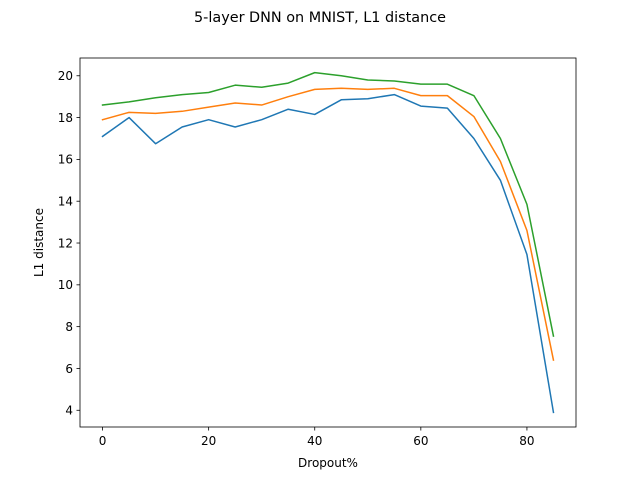  What do you see at coordinates (526, 441) in the screenshot?
I see `x-tick-label: 80` at bounding box center [526, 441].